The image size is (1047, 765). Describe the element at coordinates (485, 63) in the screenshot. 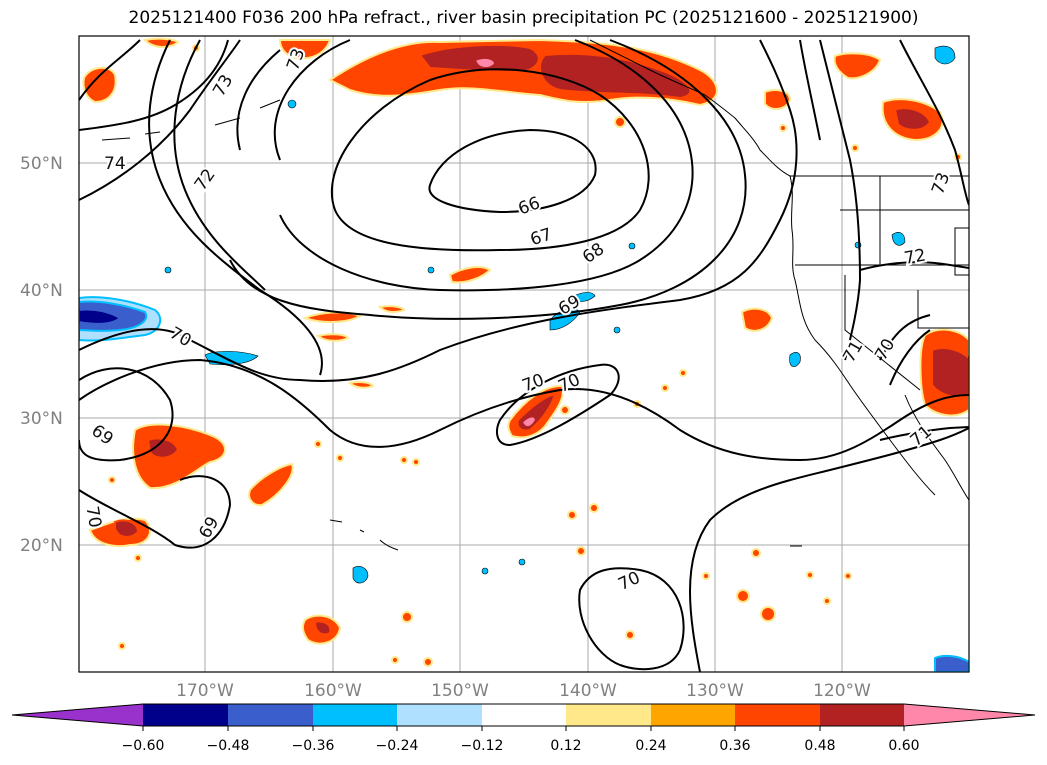

I see `precip-blob-alaska-peak` at that location.